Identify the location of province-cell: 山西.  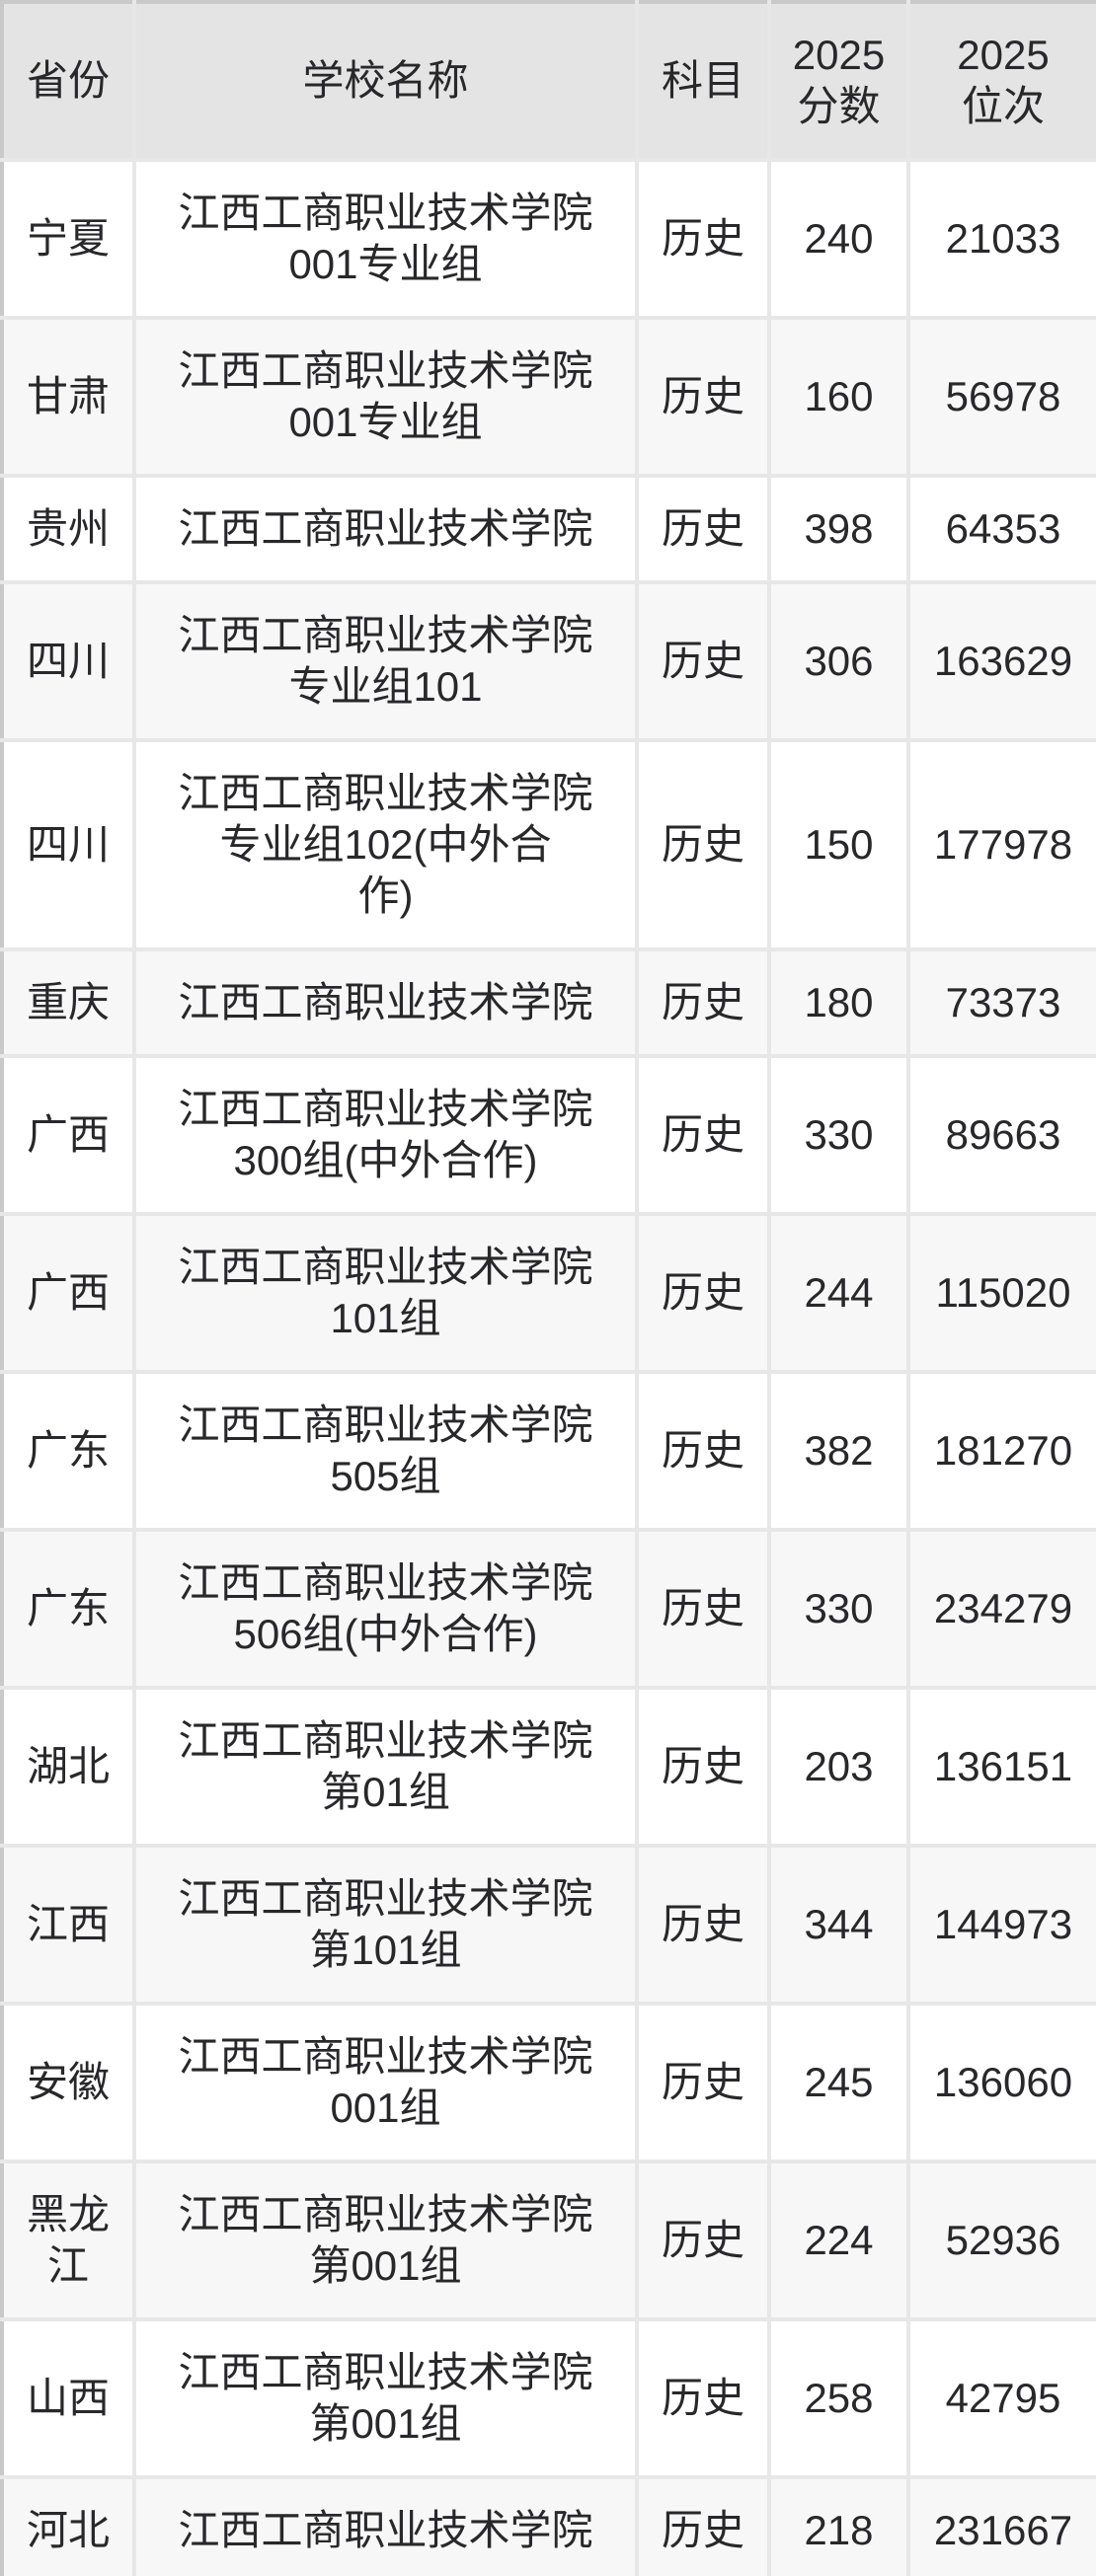
(68, 2398).